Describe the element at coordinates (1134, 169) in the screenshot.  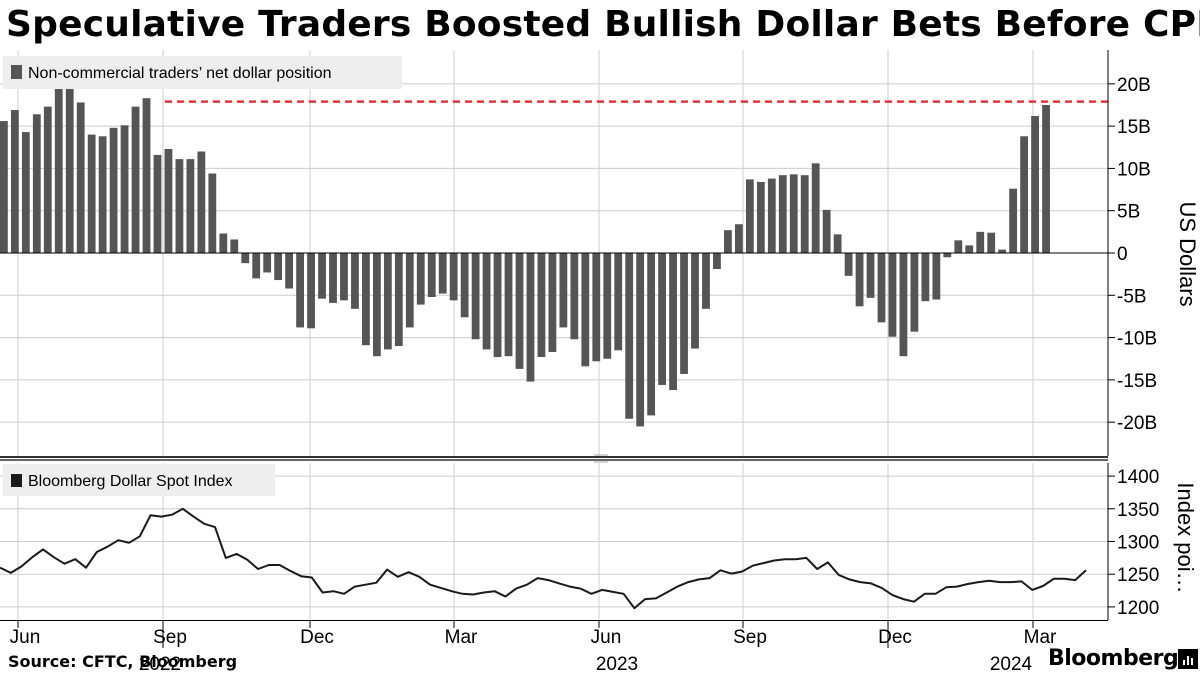
I see `top-y-tick-label: 10B` at that location.